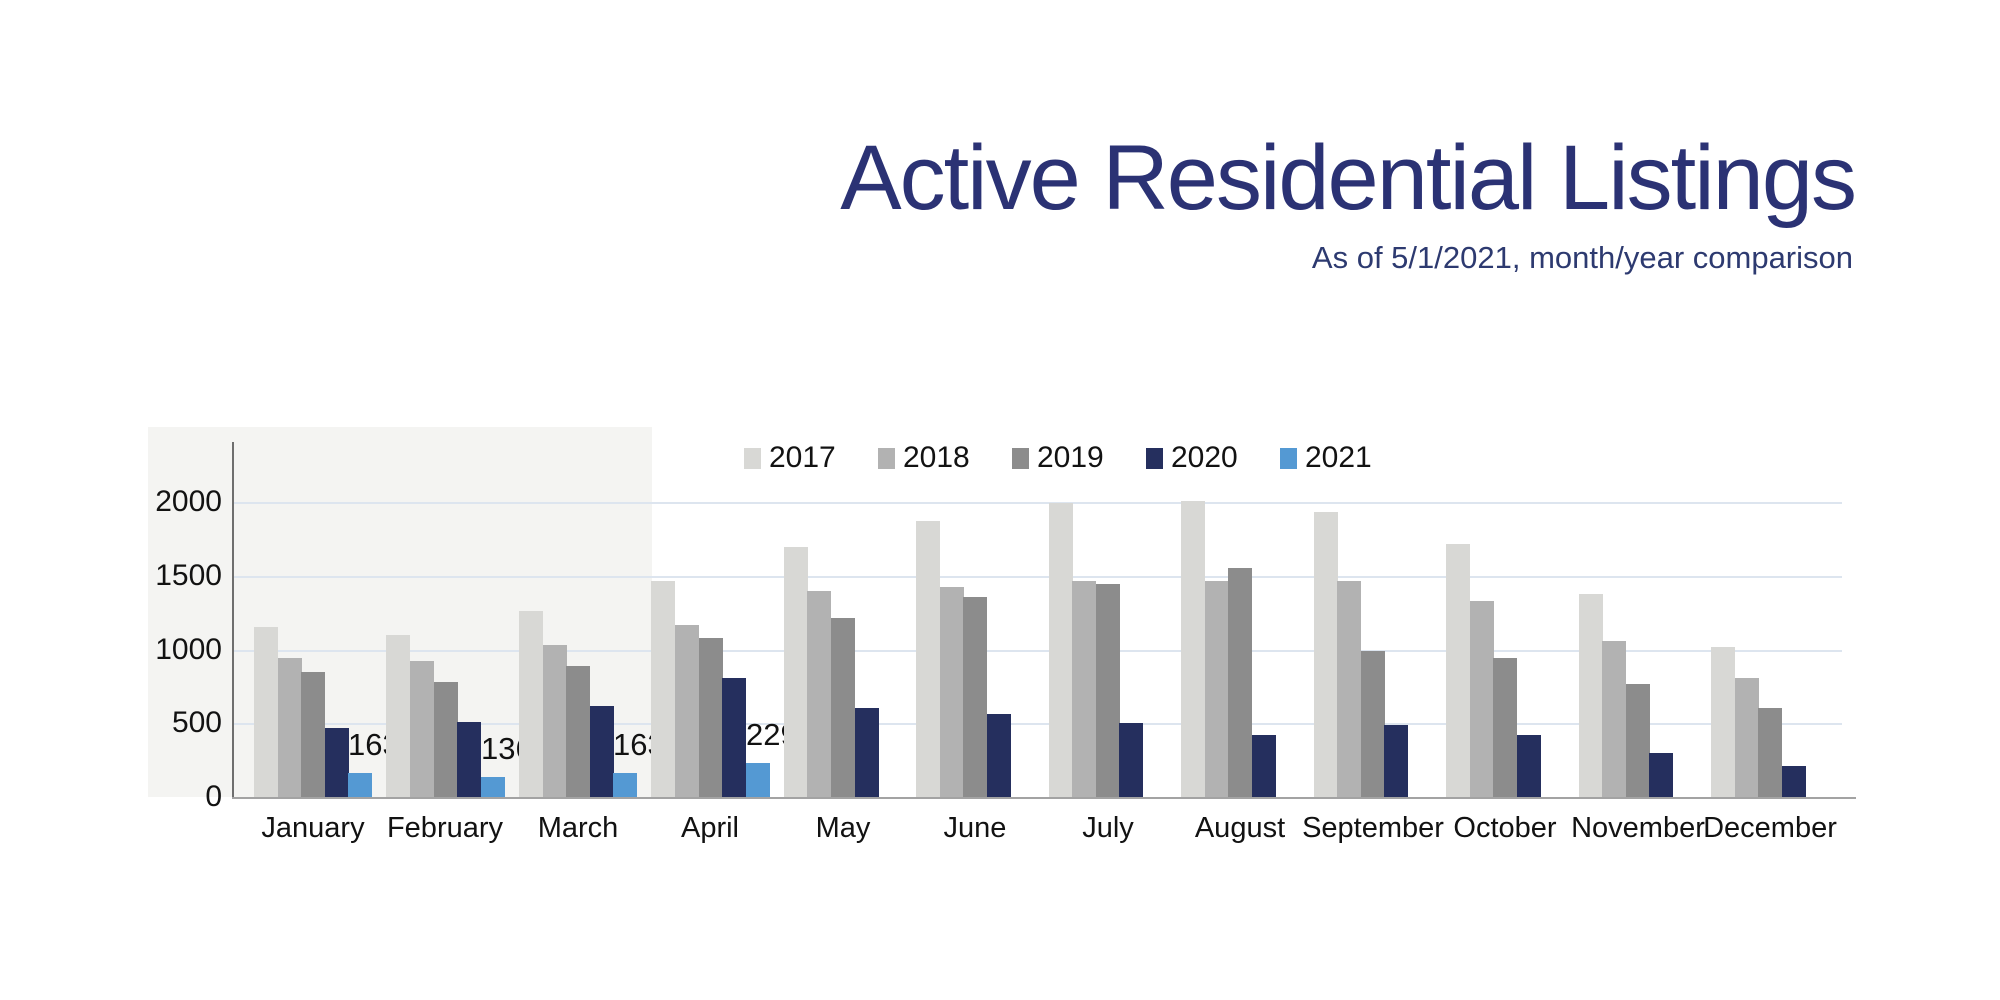 The height and width of the screenshot is (1000, 2000). Describe the element at coordinates (802, 457) in the screenshot. I see `legend-label-2017: 2017` at that location.